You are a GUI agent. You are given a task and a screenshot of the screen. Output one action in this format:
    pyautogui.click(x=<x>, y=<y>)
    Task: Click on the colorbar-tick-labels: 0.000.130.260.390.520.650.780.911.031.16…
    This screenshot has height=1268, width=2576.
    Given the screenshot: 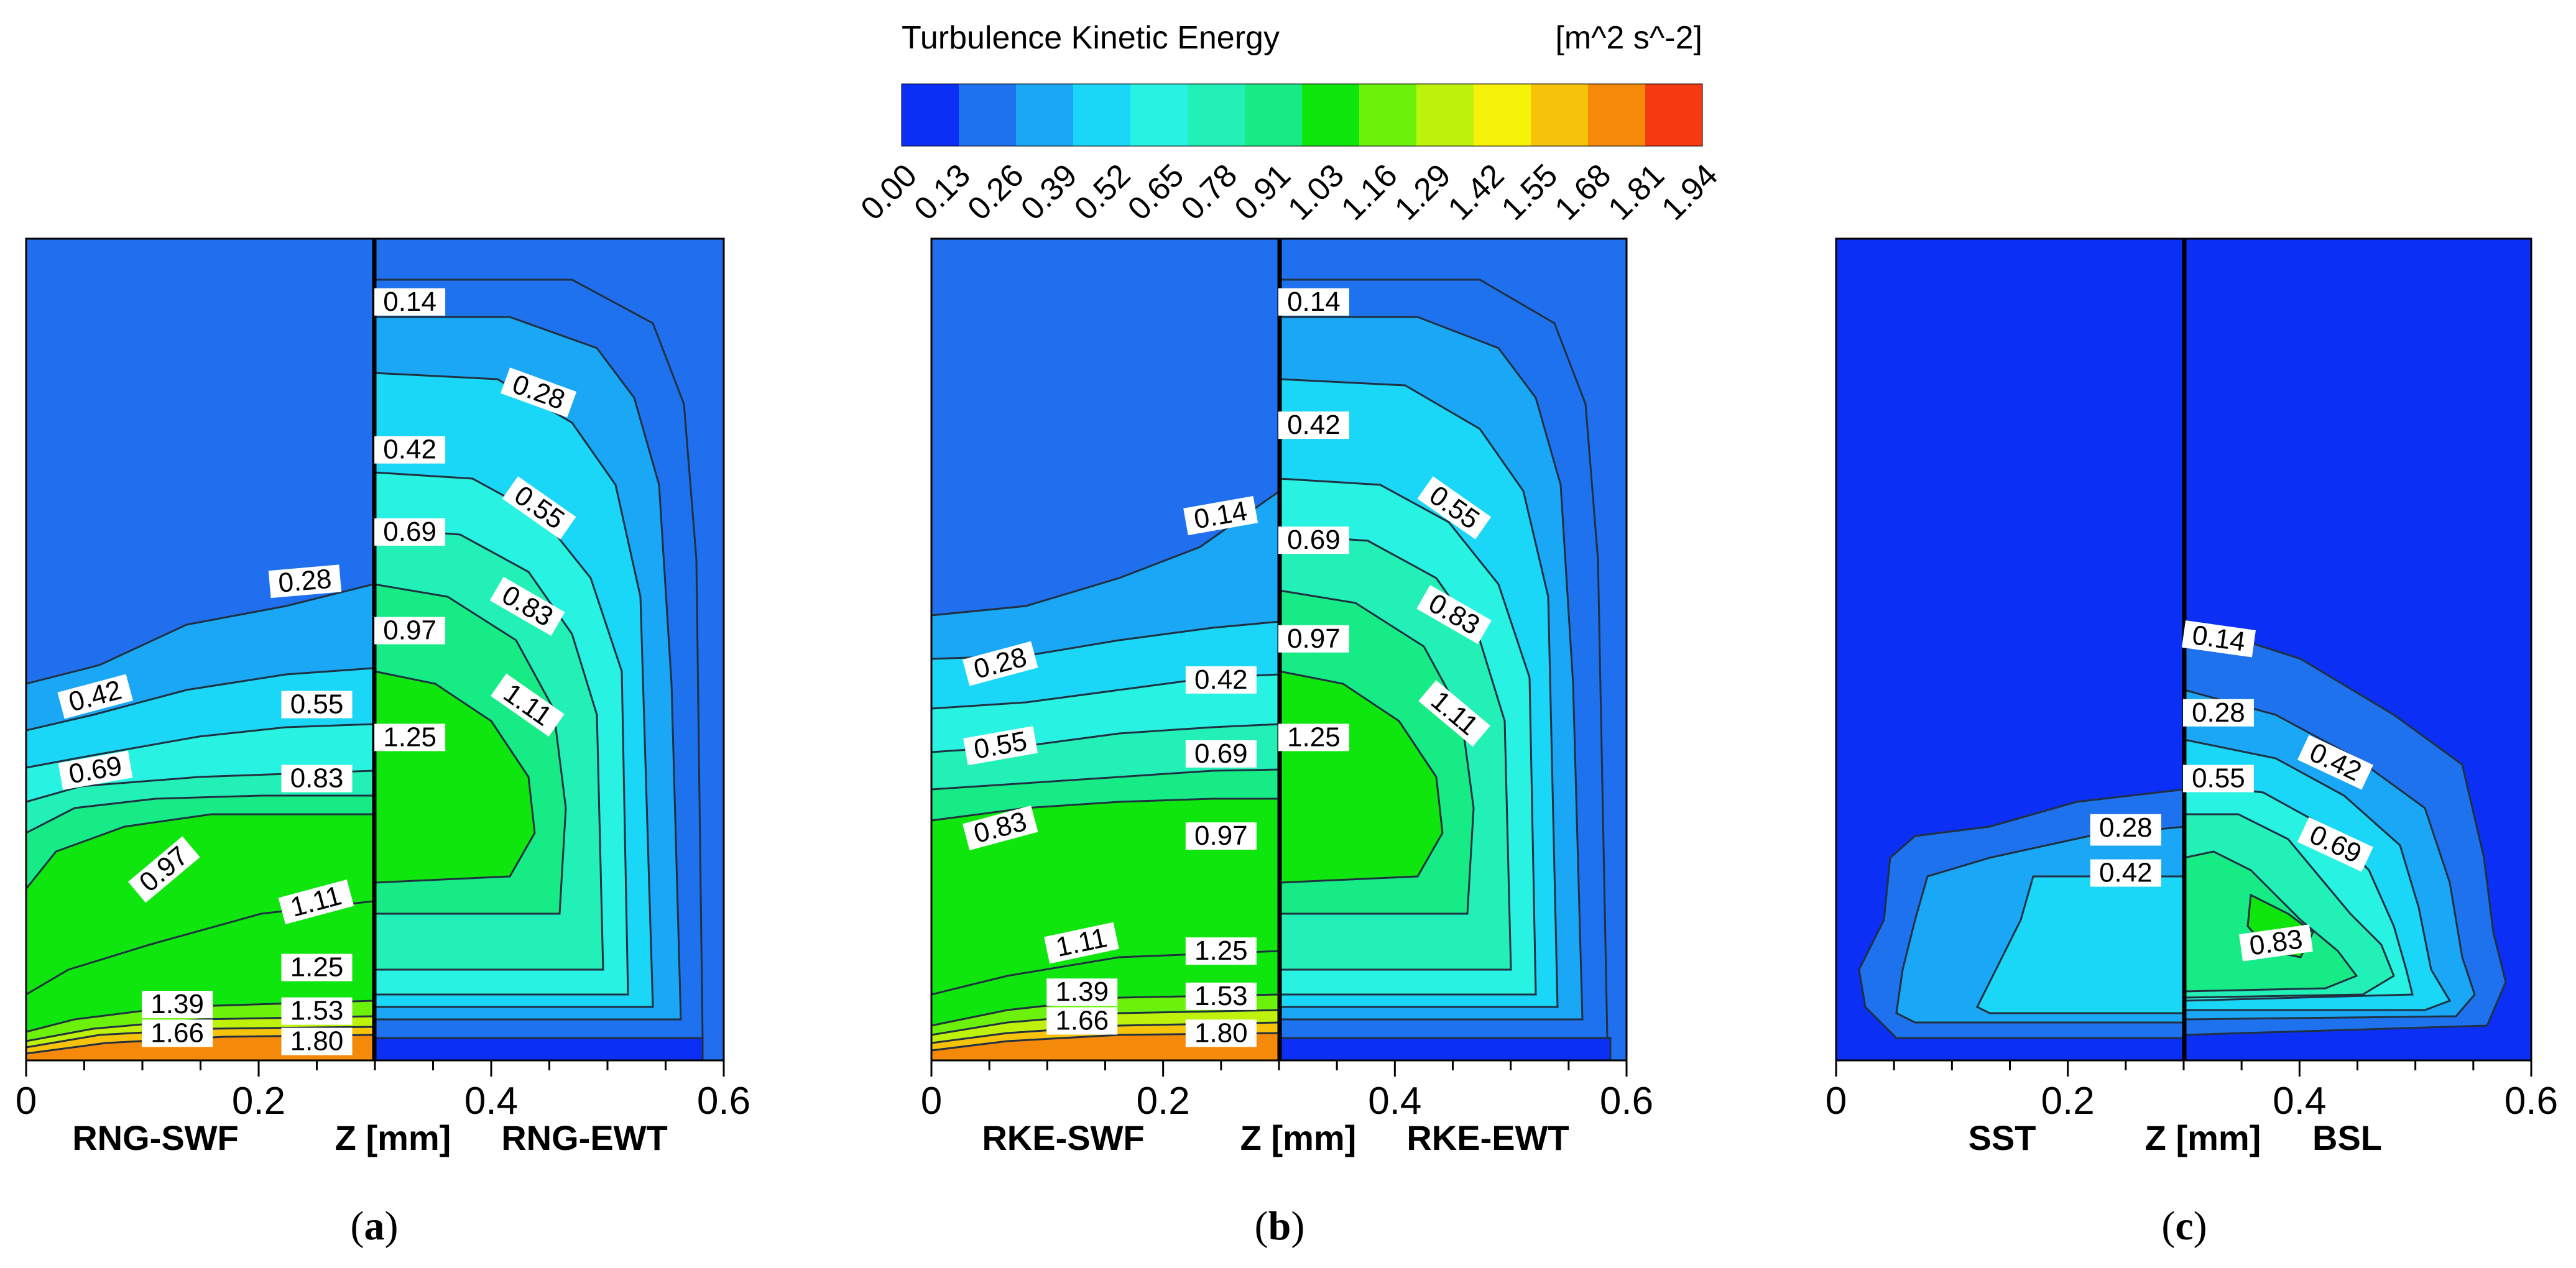 What is the action you would take?
    pyautogui.click(x=1289, y=192)
    